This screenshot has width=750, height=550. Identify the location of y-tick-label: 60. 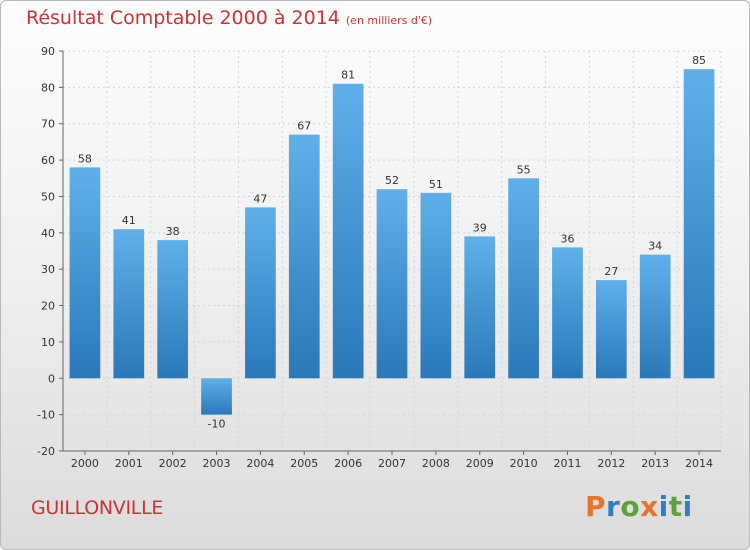
(48, 160).